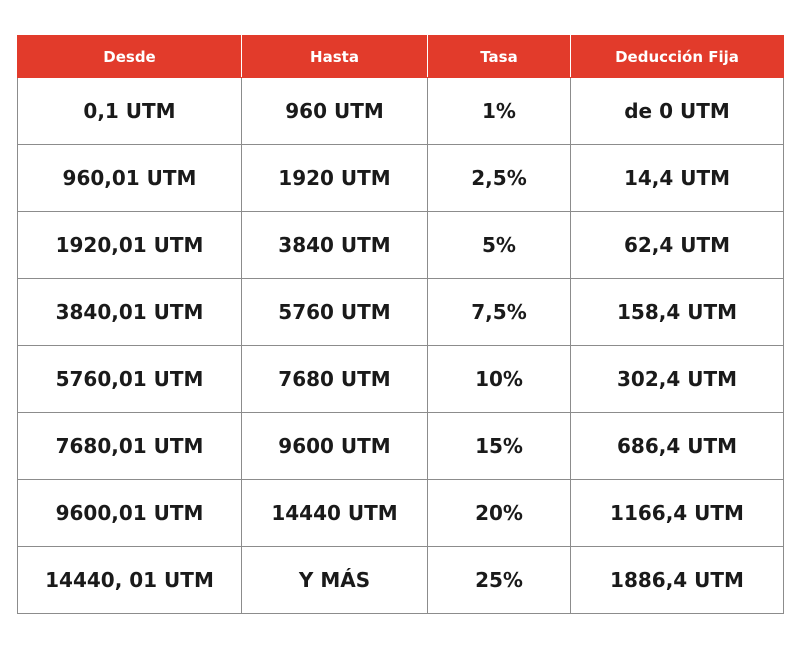  Describe the element at coordinates (334, 312) in the screenshot. I see `cell-hasta: 5760 UTM` at that location.